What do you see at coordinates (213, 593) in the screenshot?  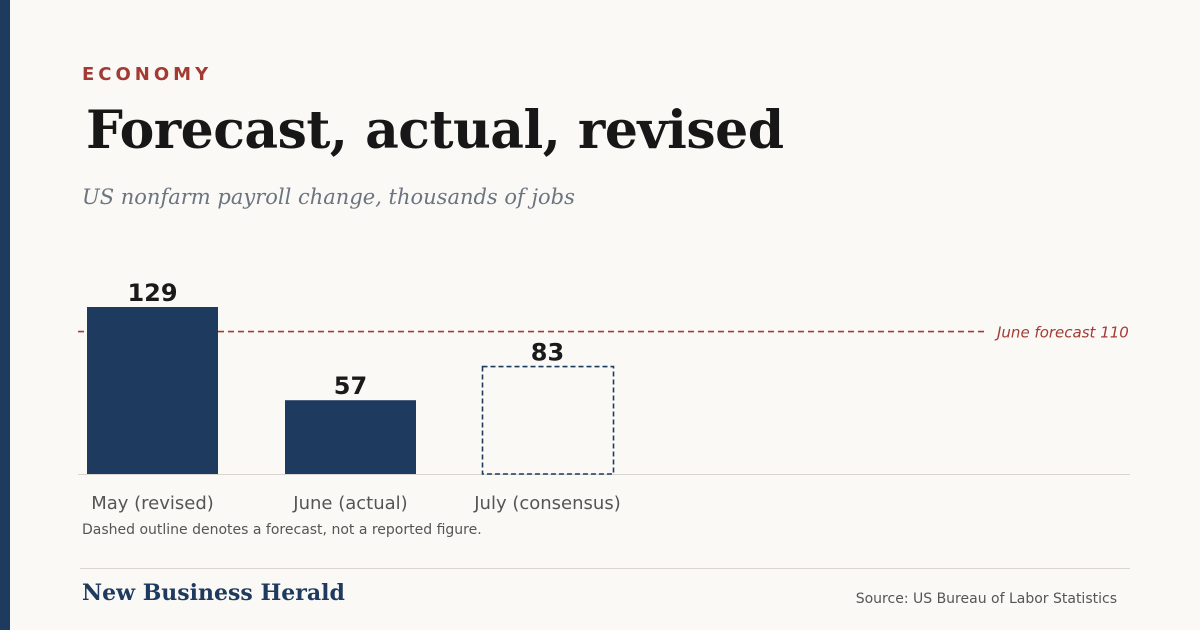 I see `publication-logo: New Business Herald` at bounding box center [213, 593].